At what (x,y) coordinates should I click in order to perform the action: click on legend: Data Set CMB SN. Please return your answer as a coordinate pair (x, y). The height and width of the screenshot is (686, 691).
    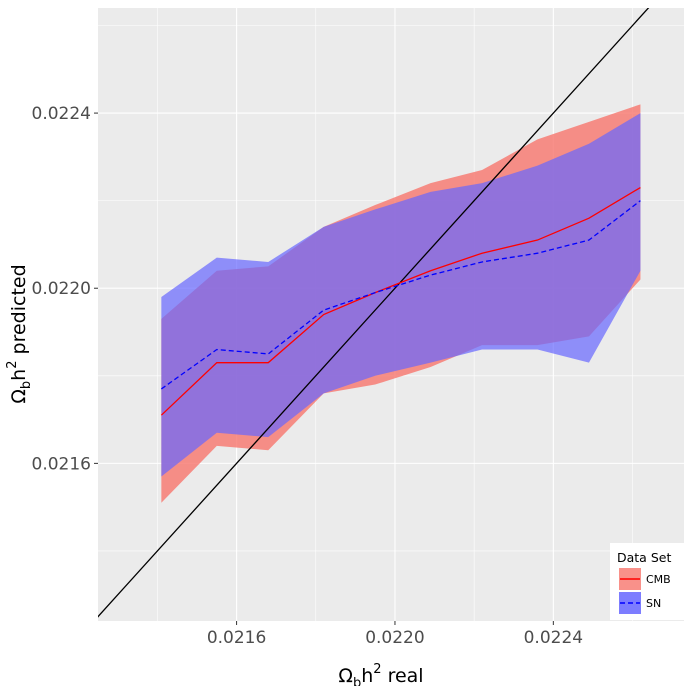
    Looking at the image, I should click on (650, 581).